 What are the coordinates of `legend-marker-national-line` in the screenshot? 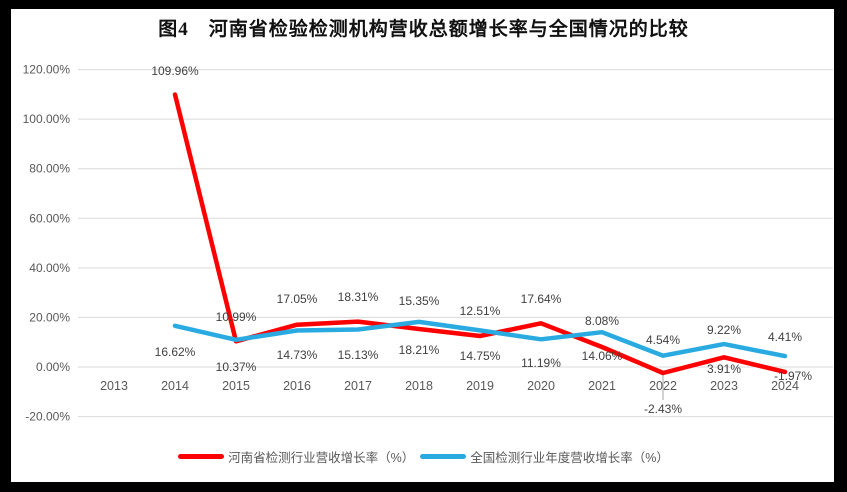 It's located at (443, 456).